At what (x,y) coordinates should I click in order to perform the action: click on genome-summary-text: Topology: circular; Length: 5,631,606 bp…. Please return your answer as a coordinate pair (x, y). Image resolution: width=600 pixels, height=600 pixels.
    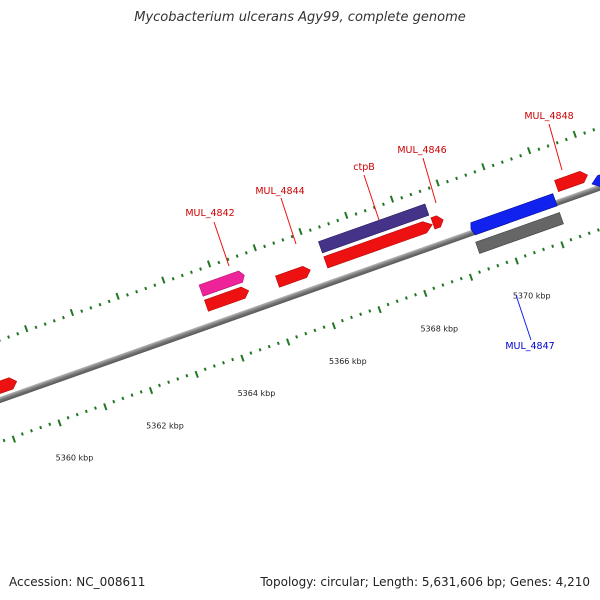
    Looking at the image, I should click on (425, 582).